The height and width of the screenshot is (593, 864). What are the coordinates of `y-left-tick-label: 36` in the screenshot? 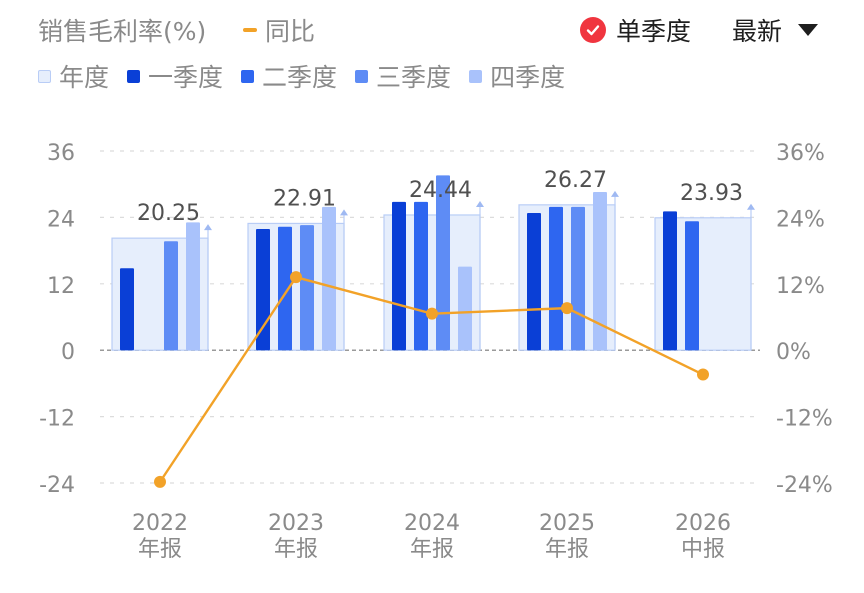 It's located at (61, 153).